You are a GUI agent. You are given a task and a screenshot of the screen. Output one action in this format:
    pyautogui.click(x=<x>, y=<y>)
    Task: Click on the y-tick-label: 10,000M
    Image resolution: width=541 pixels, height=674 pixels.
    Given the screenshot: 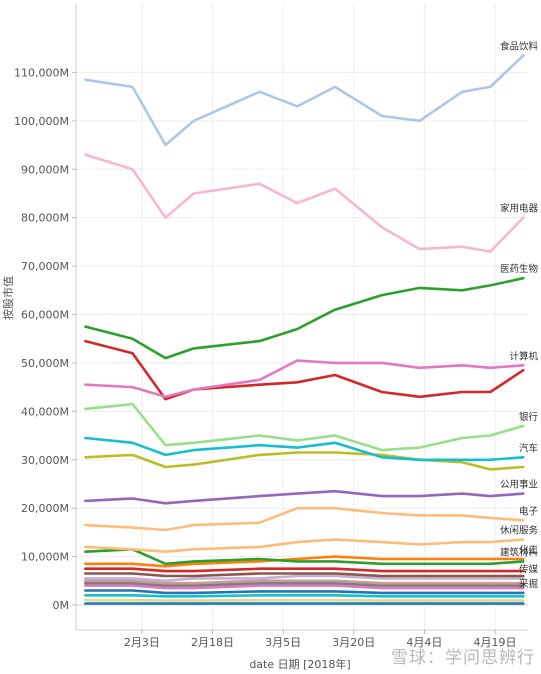 What is the action you would take?
    pyautogui.click(x=45, y=557)
    